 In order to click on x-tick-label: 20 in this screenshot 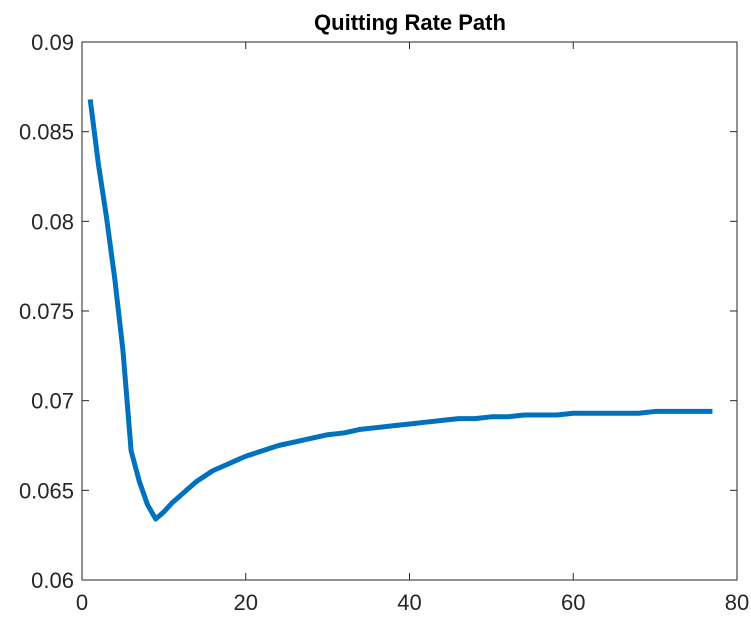, I will do `click(246, 602)`.